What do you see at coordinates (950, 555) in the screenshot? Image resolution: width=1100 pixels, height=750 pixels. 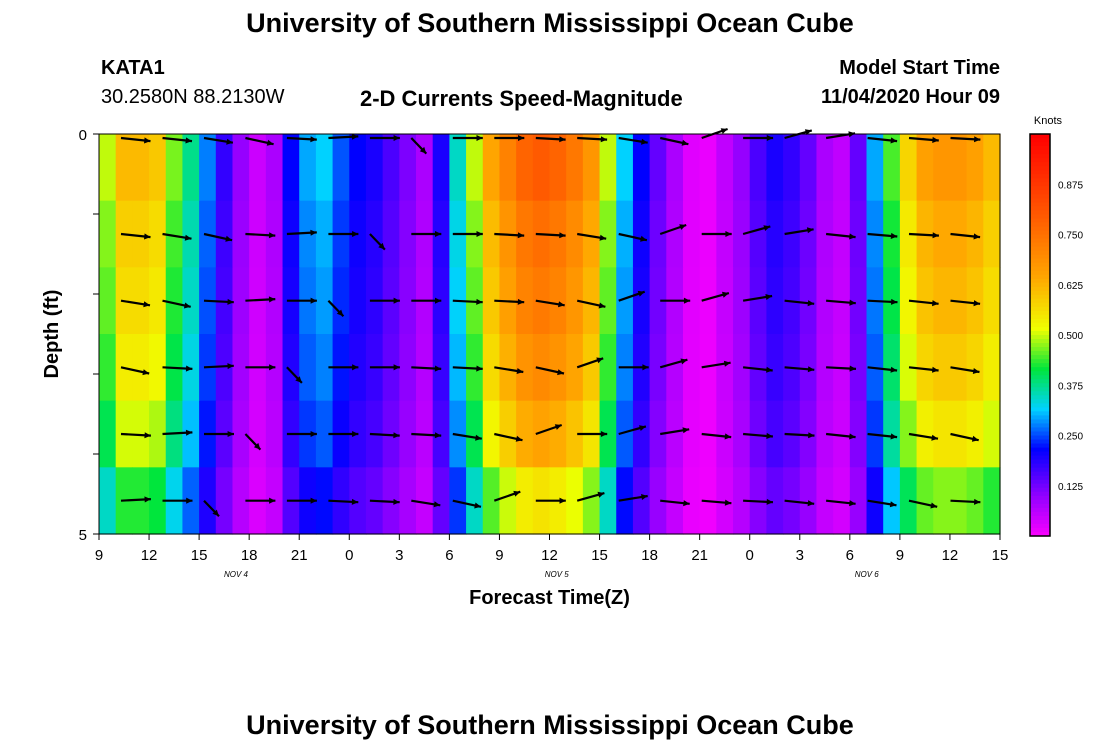 I see `x-tick-label: 12` at bounding box center [950, 555].